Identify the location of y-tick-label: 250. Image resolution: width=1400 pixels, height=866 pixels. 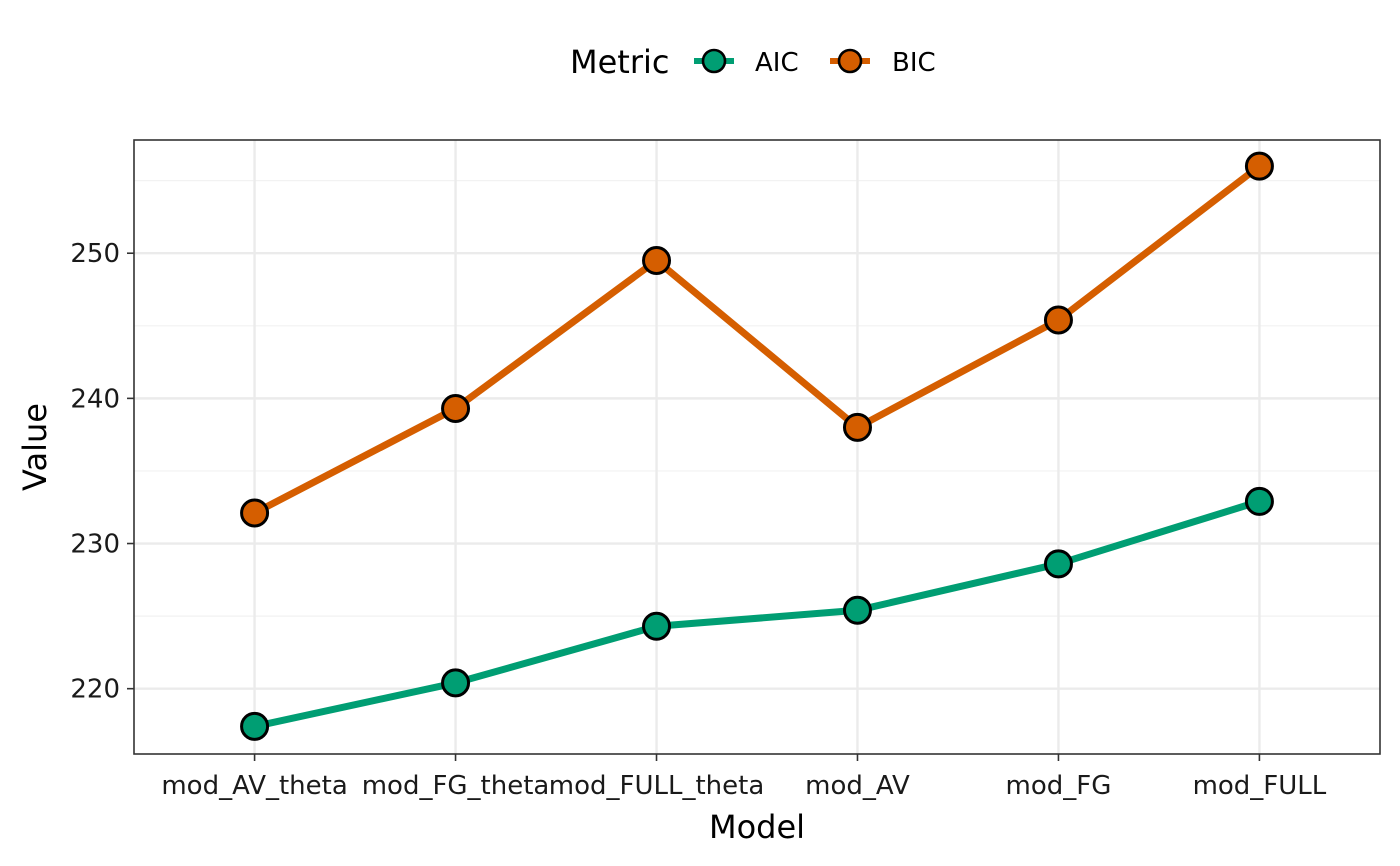
(95, 254).